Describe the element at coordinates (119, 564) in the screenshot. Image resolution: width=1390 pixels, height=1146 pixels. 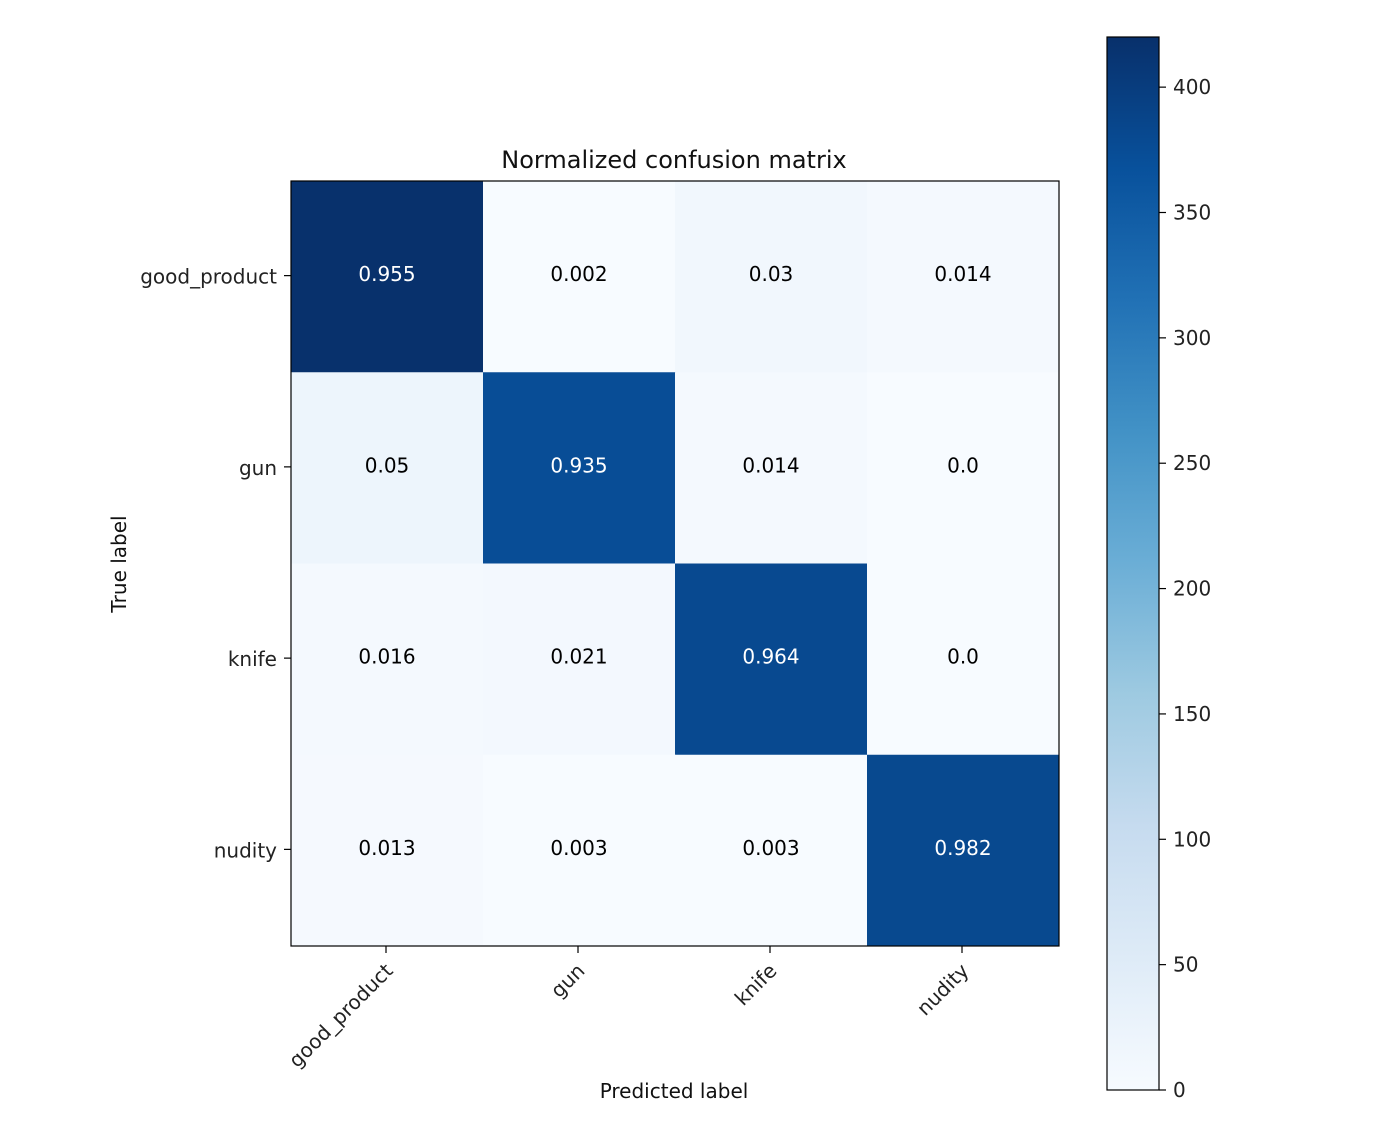
I see `y-axis-label: True label` at that location.